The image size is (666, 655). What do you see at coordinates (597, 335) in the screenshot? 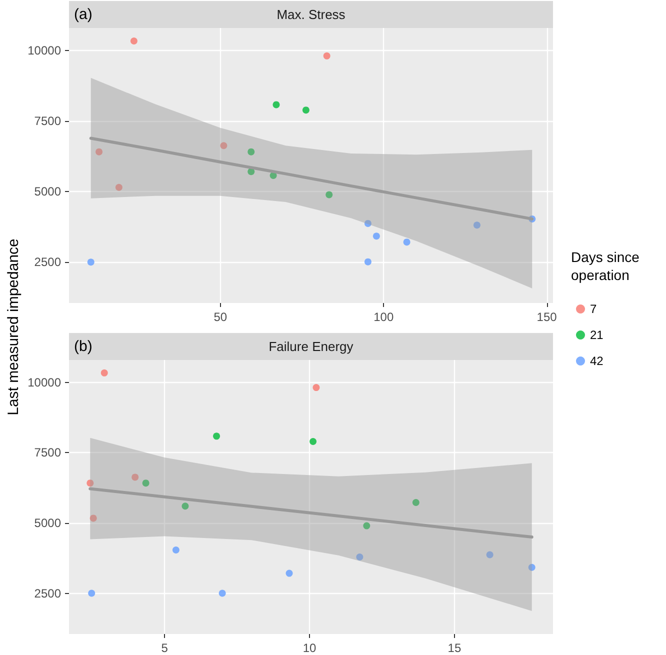
I see `legend-label: 21` at bounding box center [597, 335].